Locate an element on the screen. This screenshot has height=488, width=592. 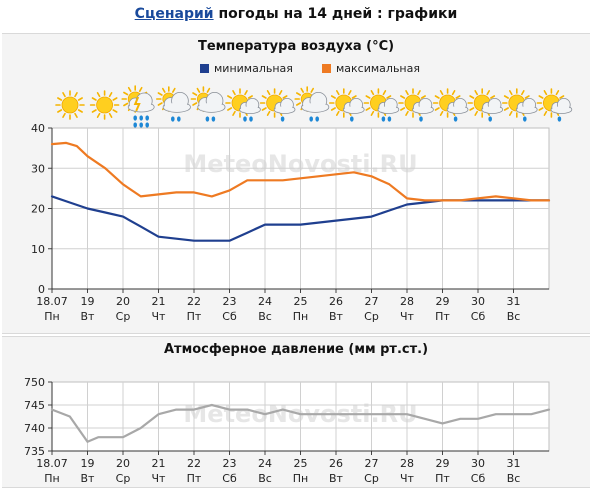
y-tick-label: 40 is located at coordinates (38, 128).